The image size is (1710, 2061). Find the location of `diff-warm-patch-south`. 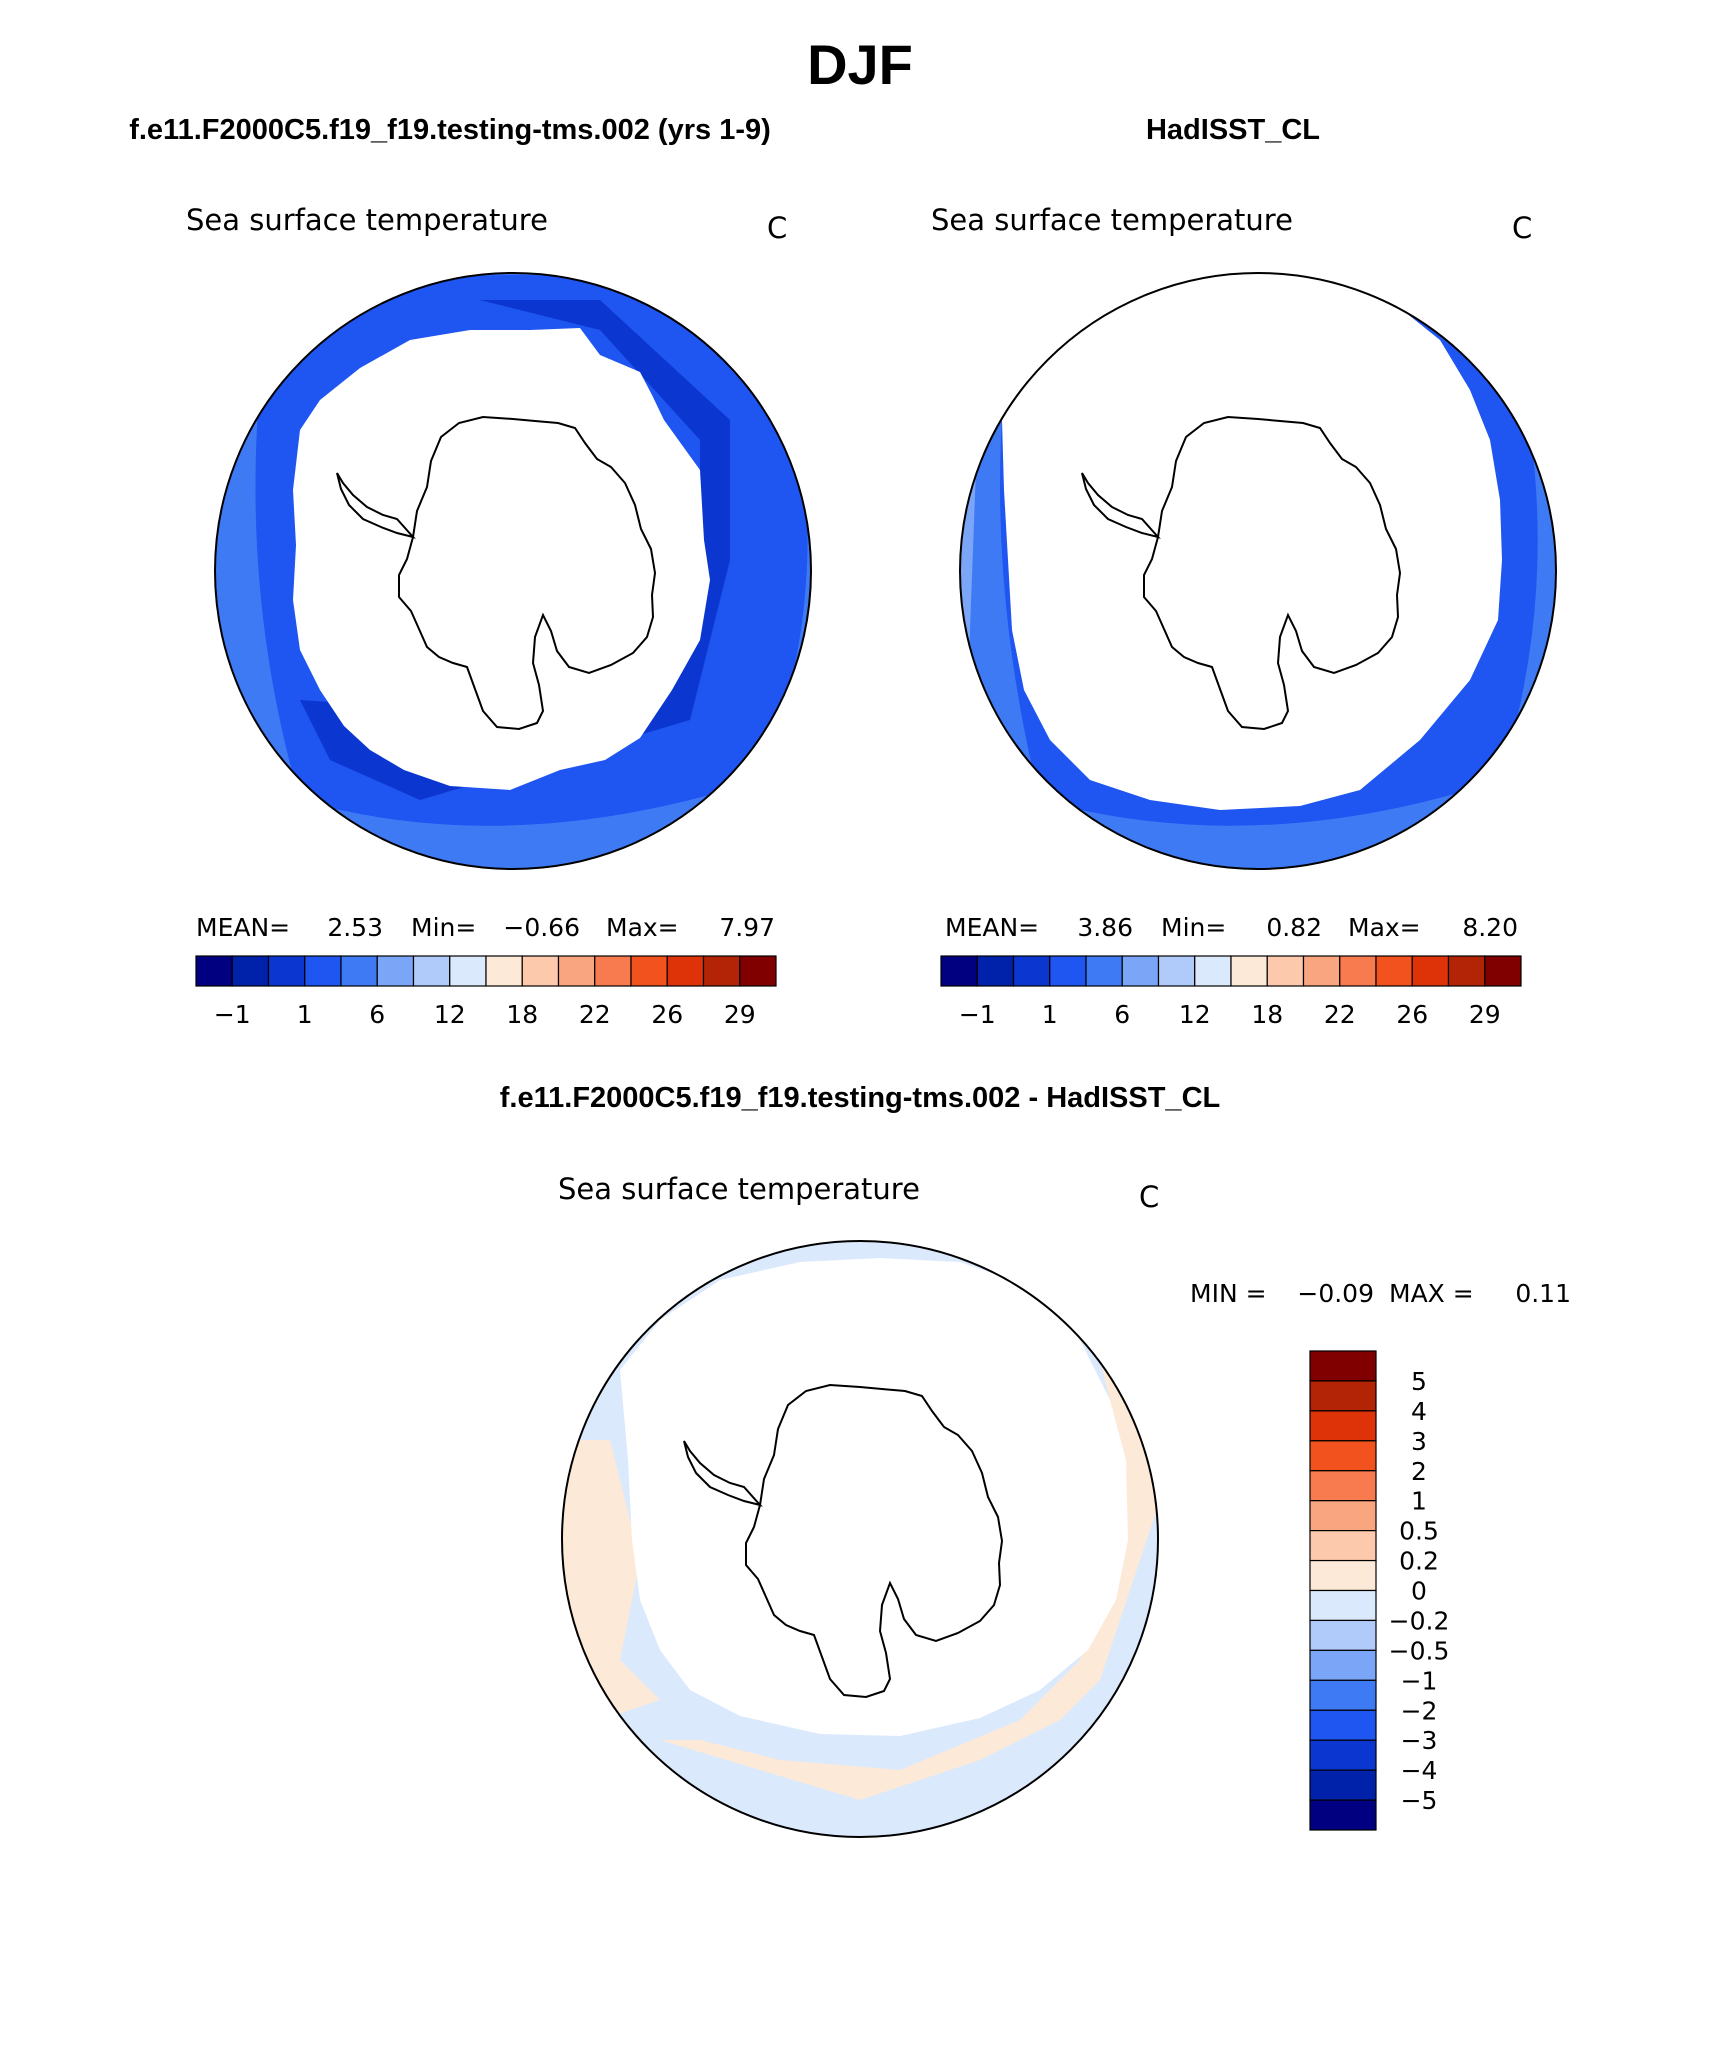

diff-warm-patch-south is located at coordinates (909, 1525).